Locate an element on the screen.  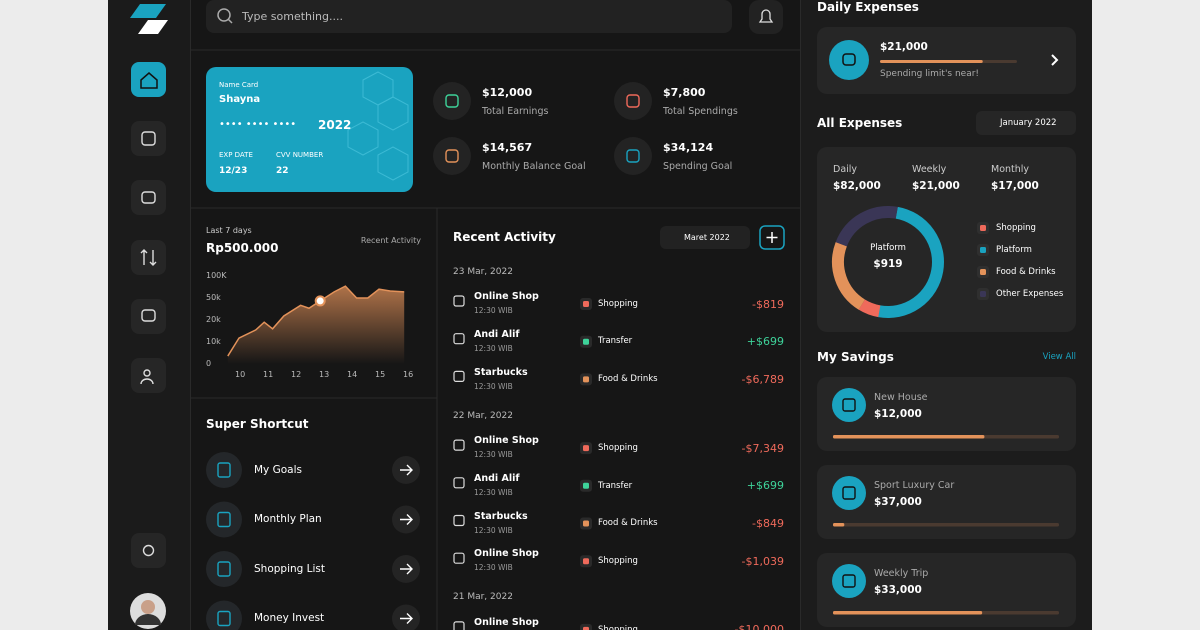
saving-glyph is located at coordinates (849, 581).